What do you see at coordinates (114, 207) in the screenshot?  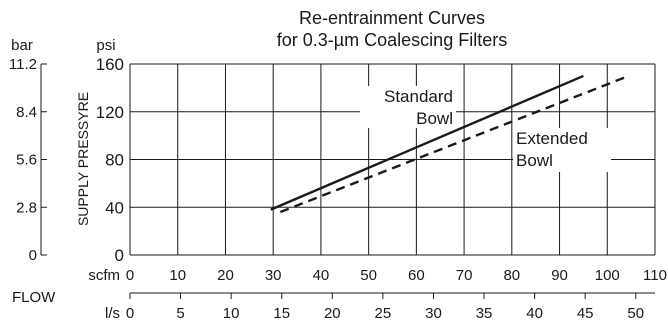 I see `psi-tick-label-1: 40` at bounding box center [114, 207].